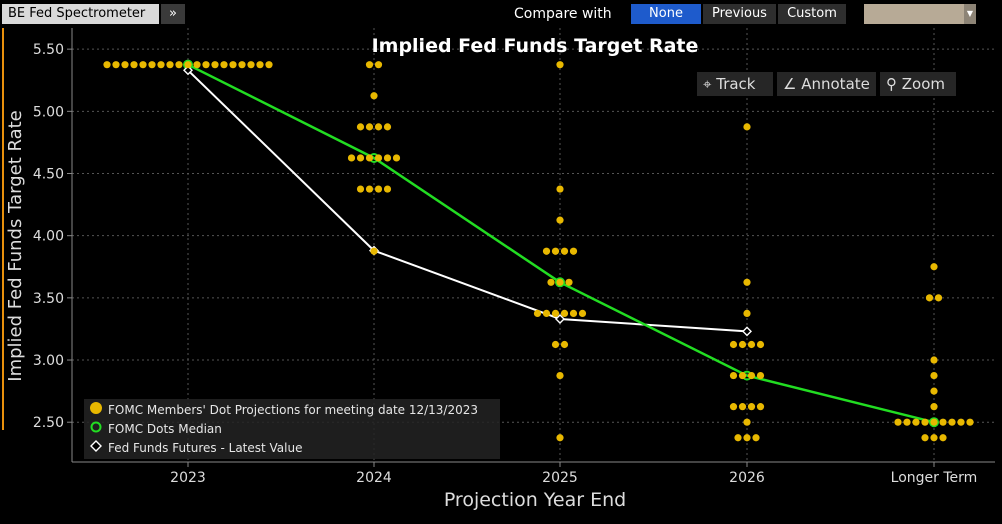 The width and height of the screenshot is (1002, 524). I want to click on legend-item-median: FOMC Dots Median, so click(155, 429).